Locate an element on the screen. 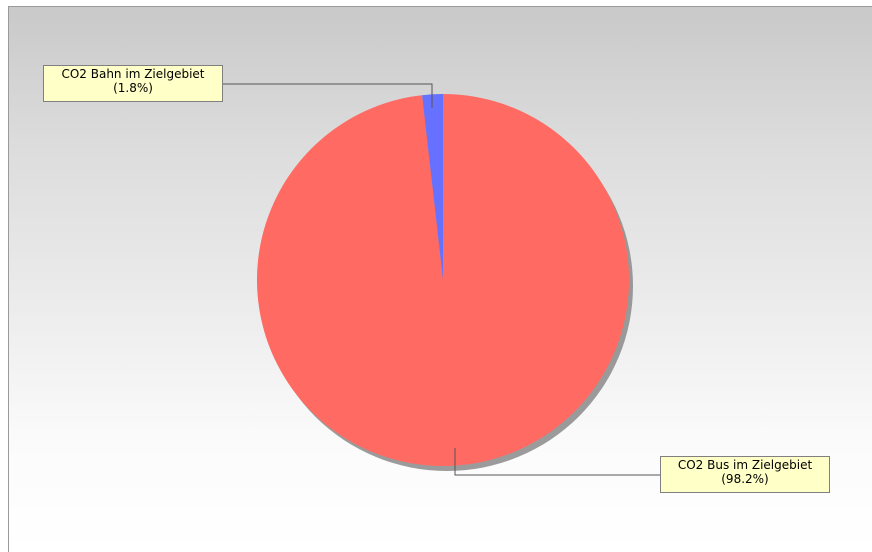 The image size is (872, 552). leader-line-bahn is located at coordinates (328, 95).